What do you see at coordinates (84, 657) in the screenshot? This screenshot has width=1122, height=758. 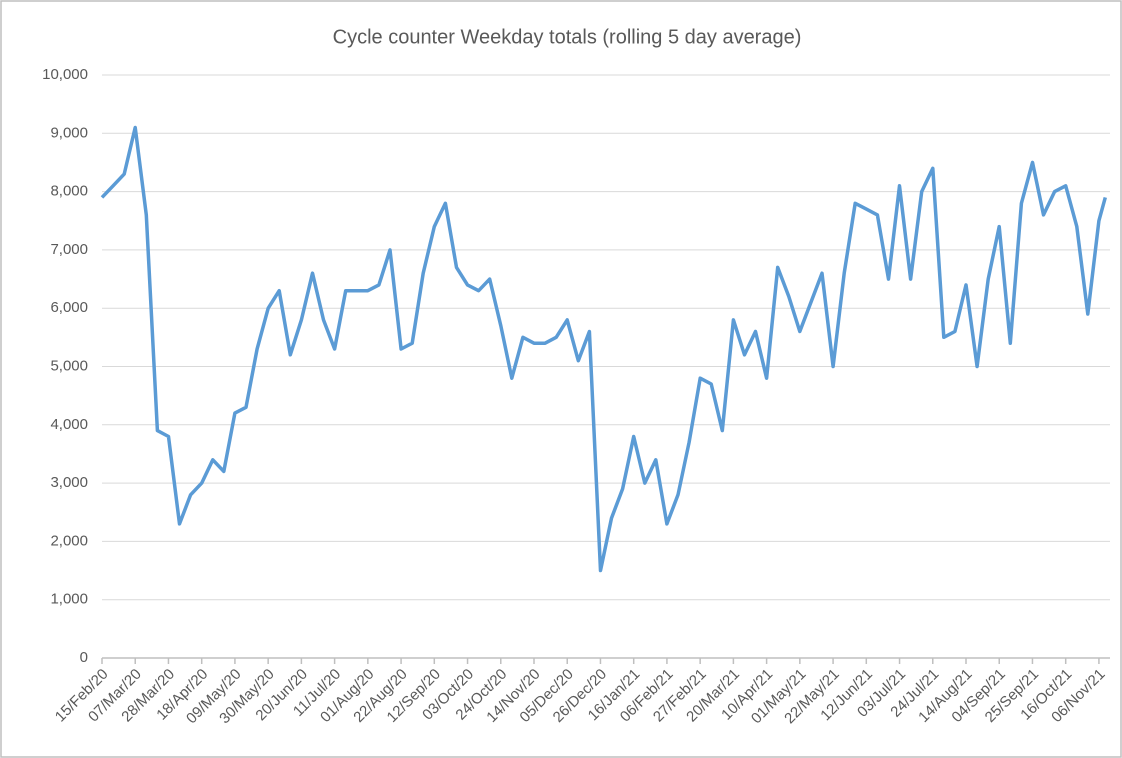 I see `y-tick-label: 0` at bounding box center [84, 657].